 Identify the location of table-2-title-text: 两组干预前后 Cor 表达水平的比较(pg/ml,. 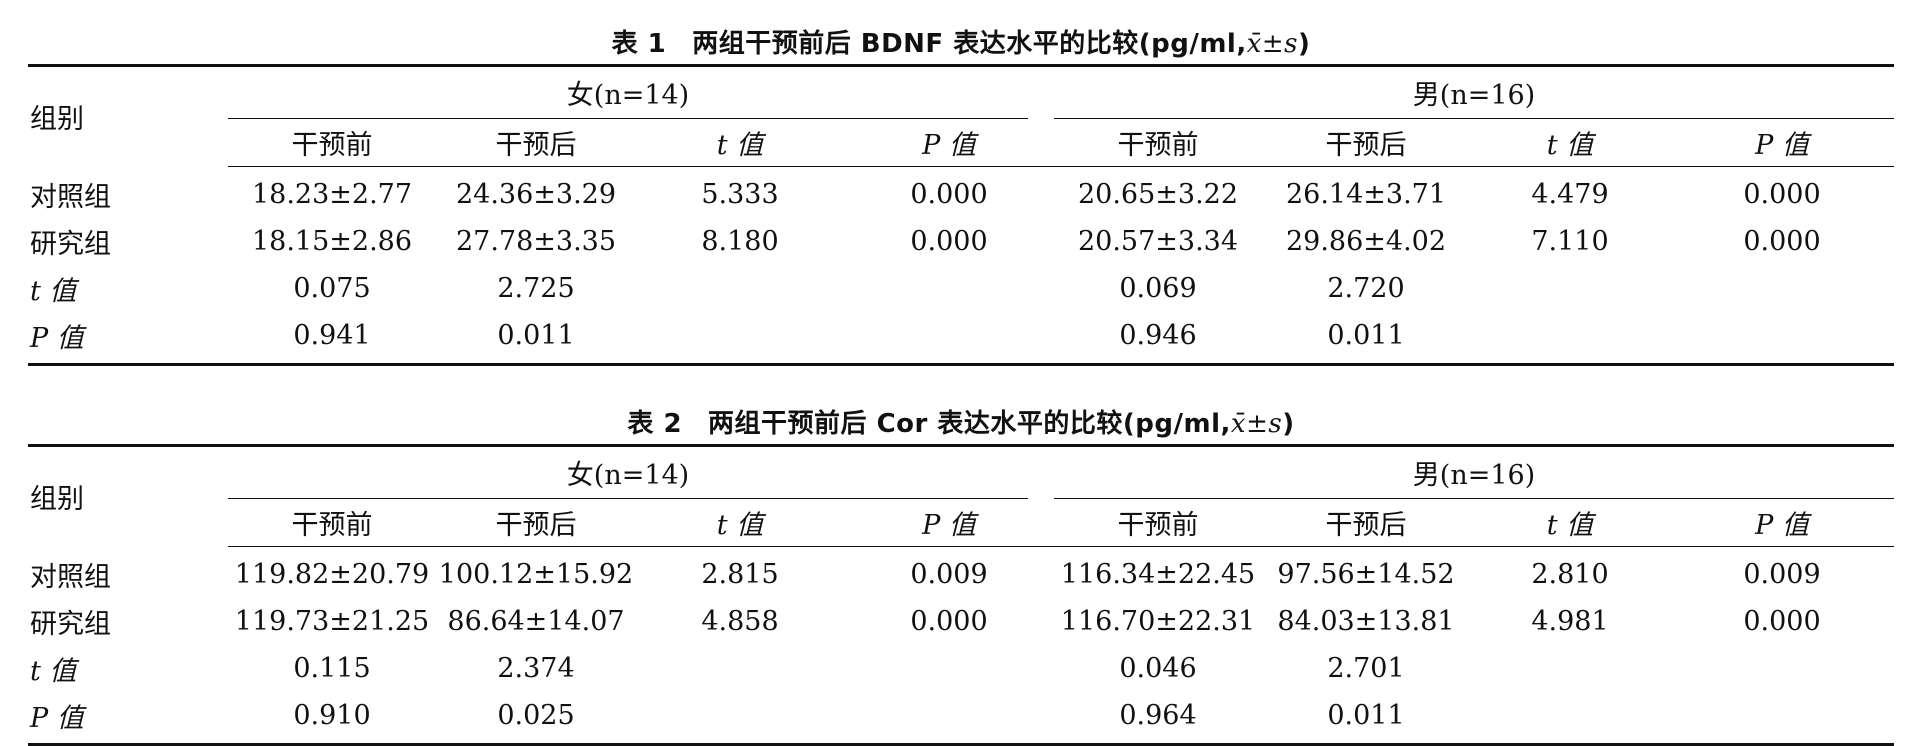
(969, 424).